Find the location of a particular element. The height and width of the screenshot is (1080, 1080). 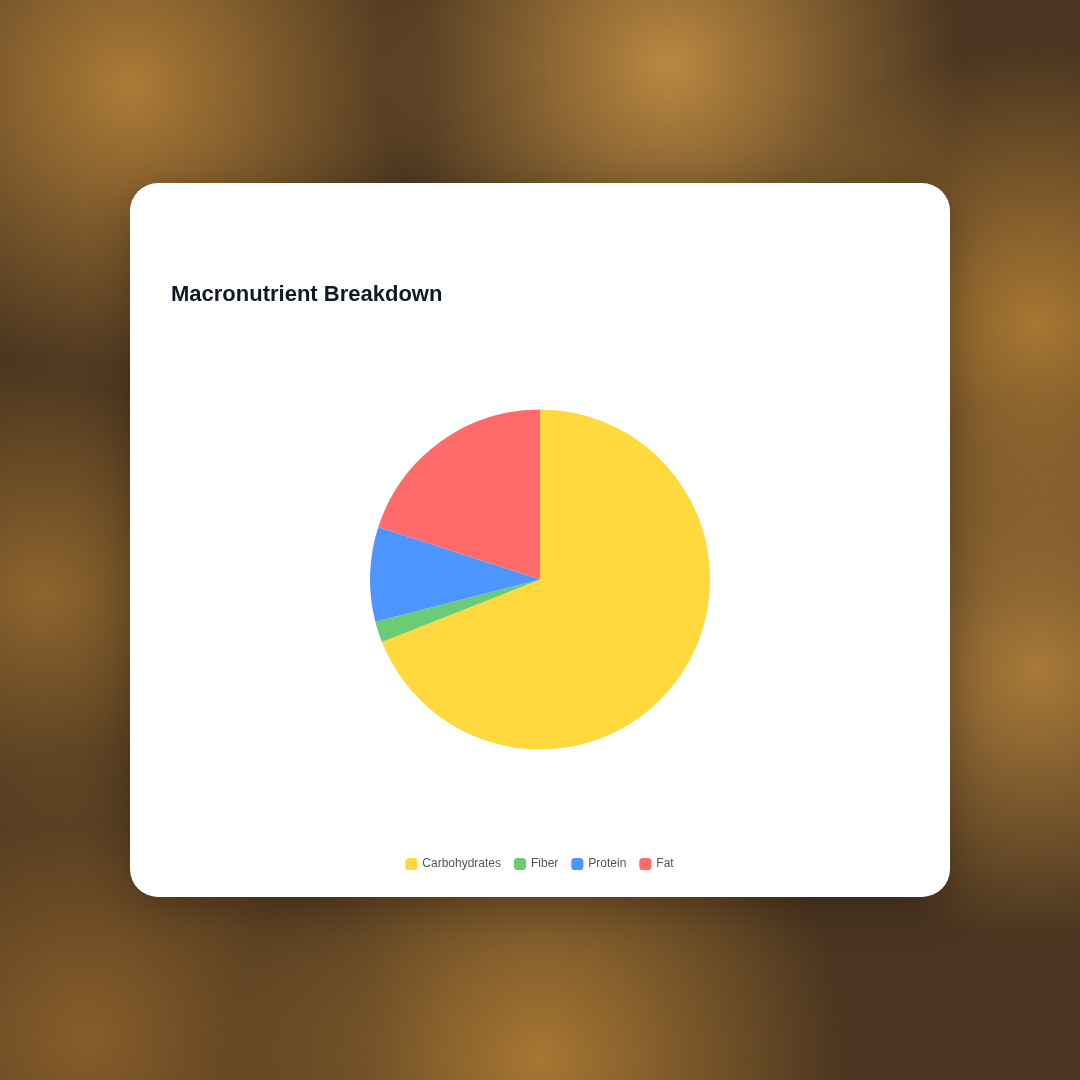

chart-title: Macronutrient Breakdown is located at coordinates (307, 294).